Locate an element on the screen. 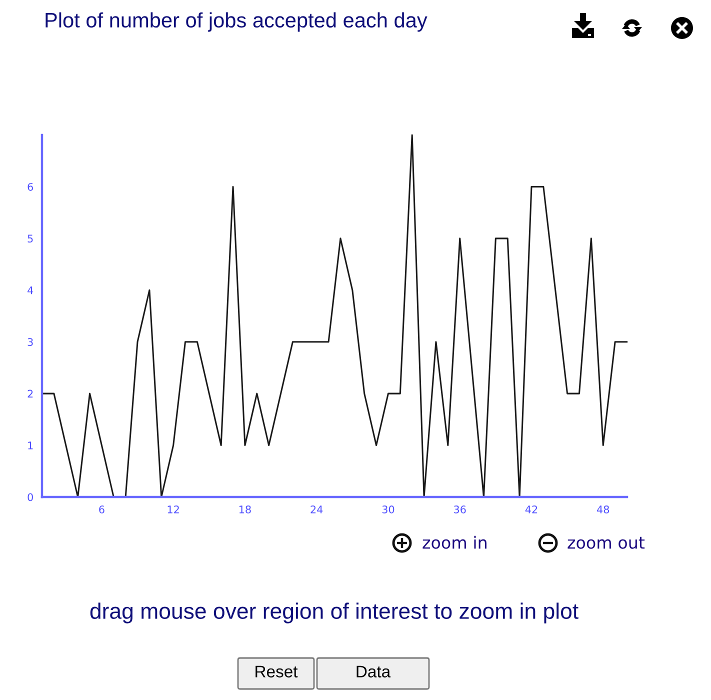 Image resolution: width=711 pixels, height=700 pixels. x-tick-label: 18 is located at coordinates (245, 510).